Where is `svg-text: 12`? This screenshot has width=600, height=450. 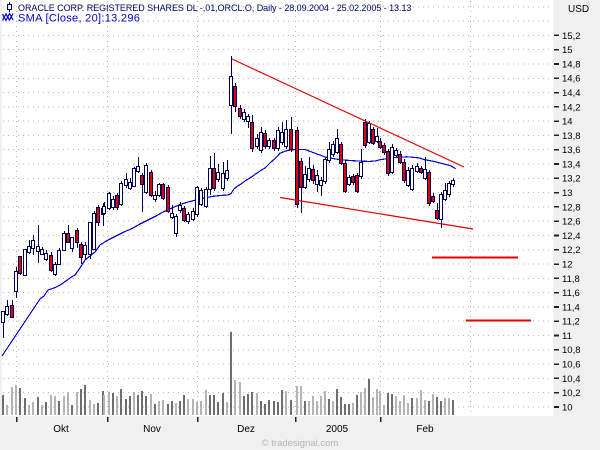
svg-text: 12 is located at coordinates (567, 265).